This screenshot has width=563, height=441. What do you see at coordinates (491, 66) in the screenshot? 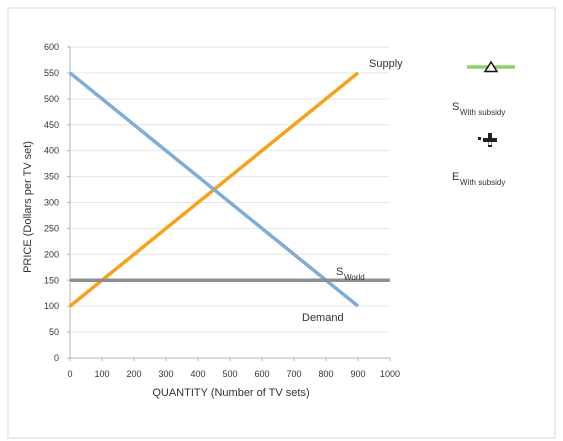
I see `triangle-marker-icon` at bounding box center [491, 66].